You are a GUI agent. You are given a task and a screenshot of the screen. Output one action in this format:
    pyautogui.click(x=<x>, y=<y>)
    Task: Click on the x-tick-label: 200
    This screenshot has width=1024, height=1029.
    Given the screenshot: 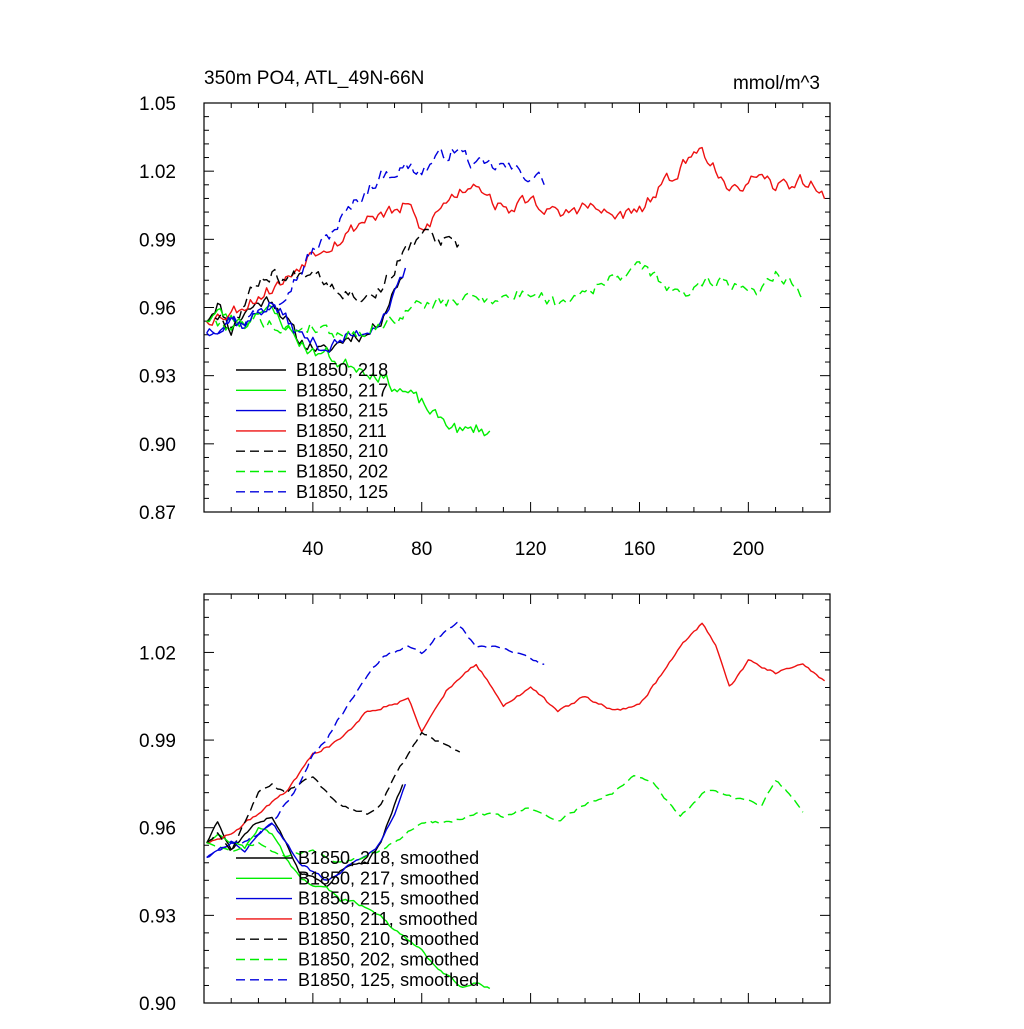 What is the action you would take?
    pyautogui.click(x=748, y=549)
    